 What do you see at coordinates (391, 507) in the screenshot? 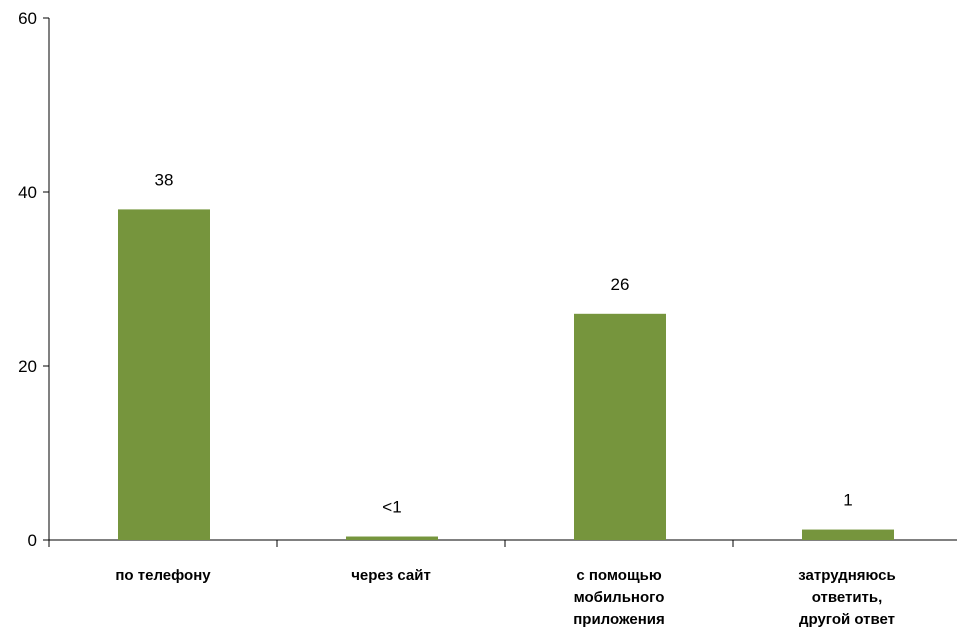
I see `data-label: <1` at bounding box center [391, 507].